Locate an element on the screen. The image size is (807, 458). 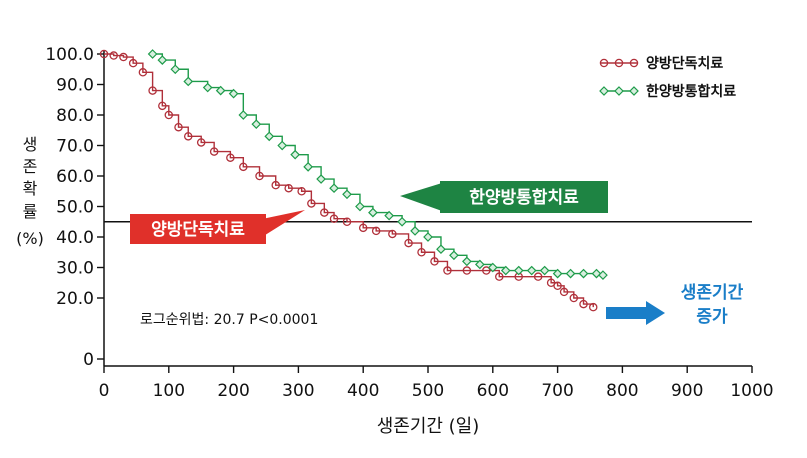
y-axis-label-char: 확 is located at coordinates (30, 188).